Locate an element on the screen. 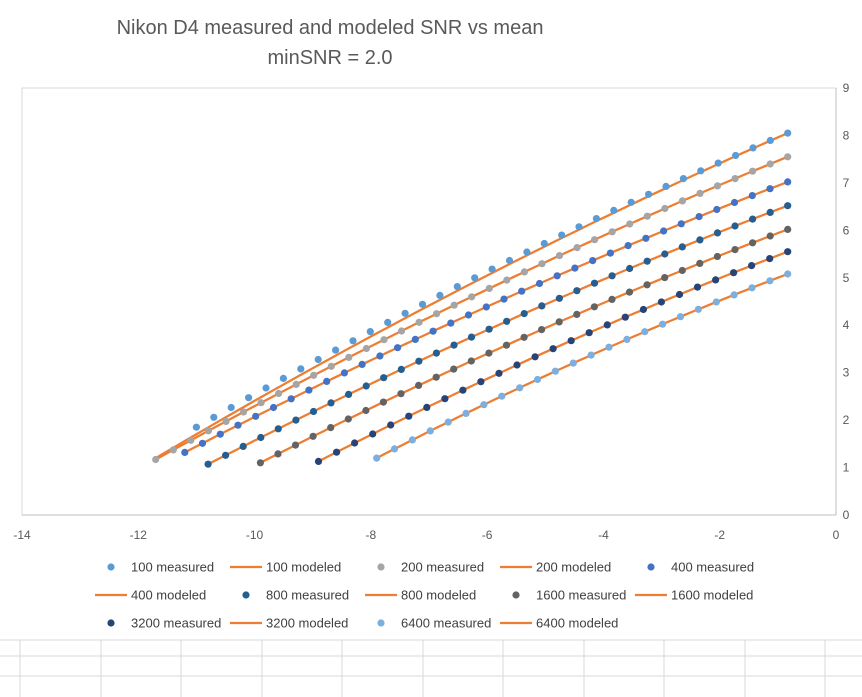 The image size is (862, 697). x-tick-label: -8 is located at coordinates (371, 535).